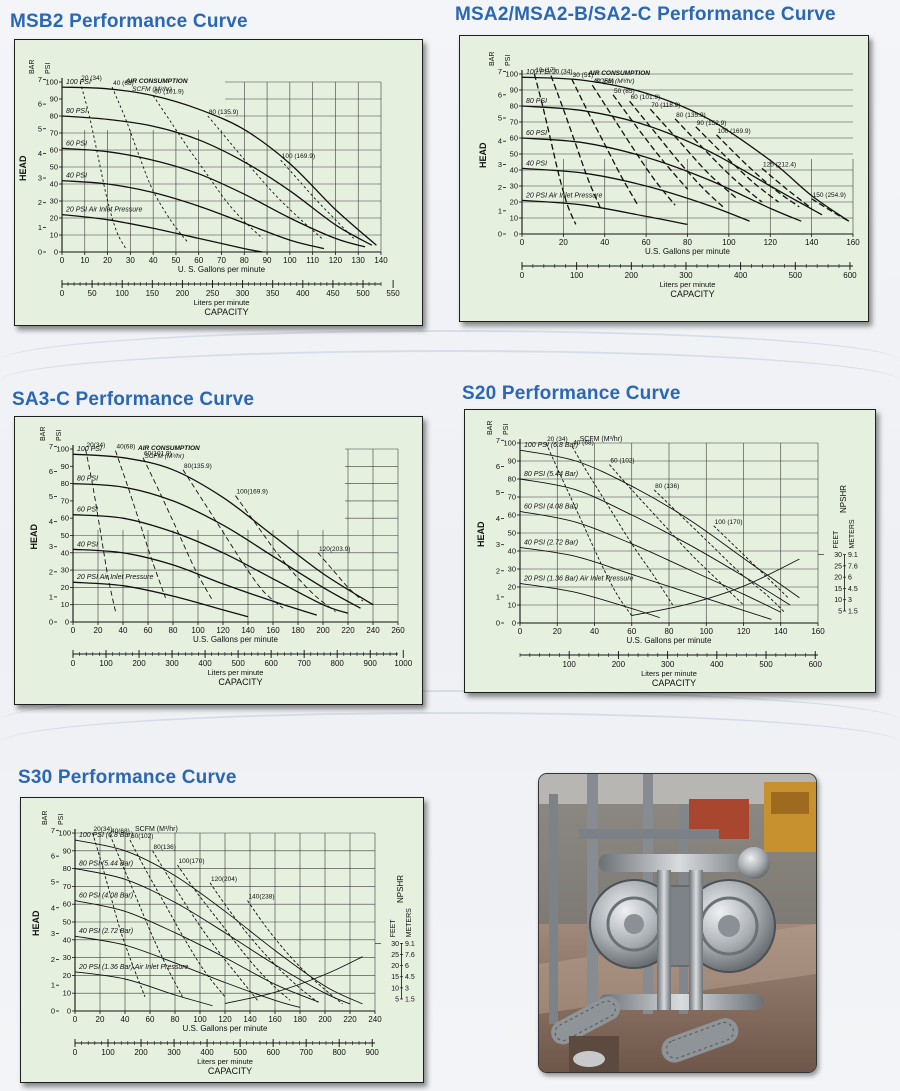  I want to click on psi-tick-label: 0, so click(514, 623).